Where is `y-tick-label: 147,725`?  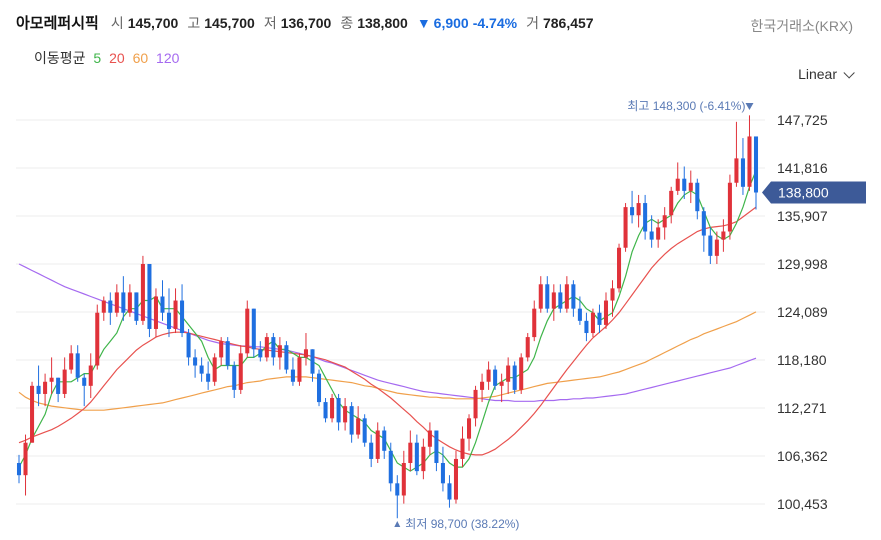
y-tick-label: 147,725 is located at coordinates (802, 120).